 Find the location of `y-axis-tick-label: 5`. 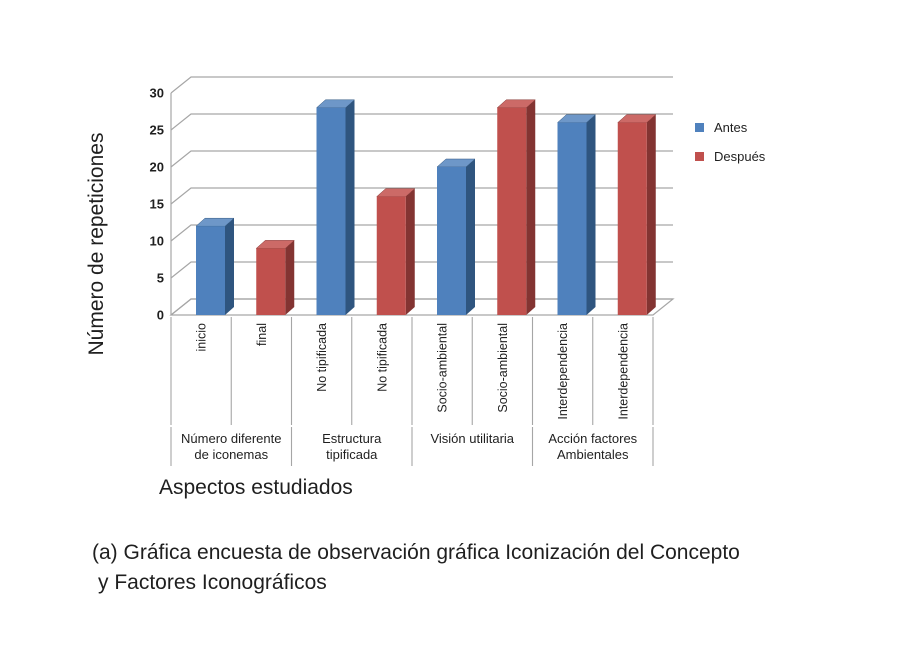

y-axis-tick-label: 5 is located at coordinates (160, 278).